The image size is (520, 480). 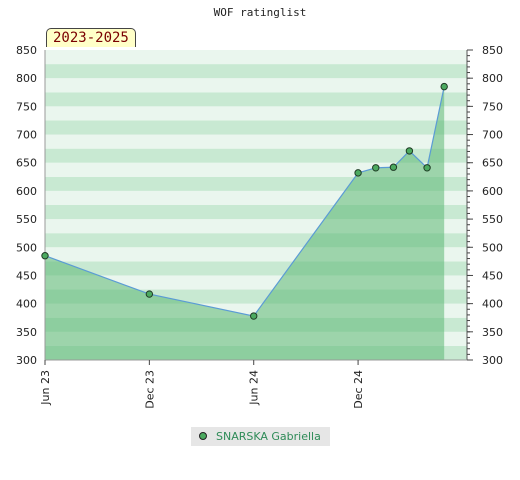 What do you see at coordinates (26, 304) in the screenshot?
I see `y-tick-label-left: 400` at bounding box center [26, 304].